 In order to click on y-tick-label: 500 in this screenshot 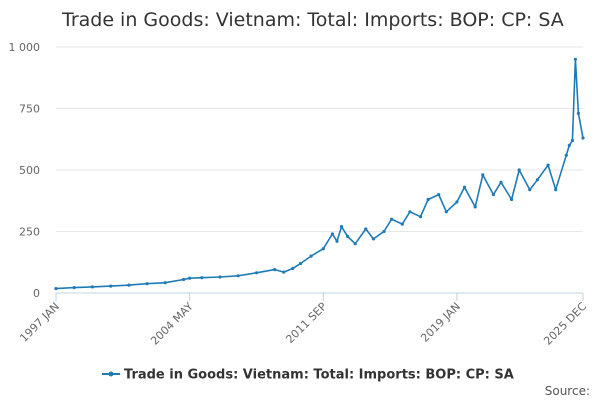, I will do `click(29, 170)`.